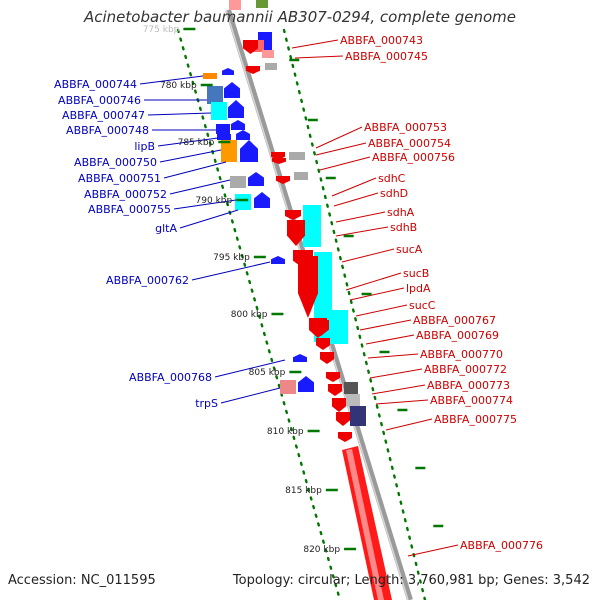  Describe the element at coordinates (99, 100) in the screenshot. I see `left-gene-label: ABBFA_000746` at that location.